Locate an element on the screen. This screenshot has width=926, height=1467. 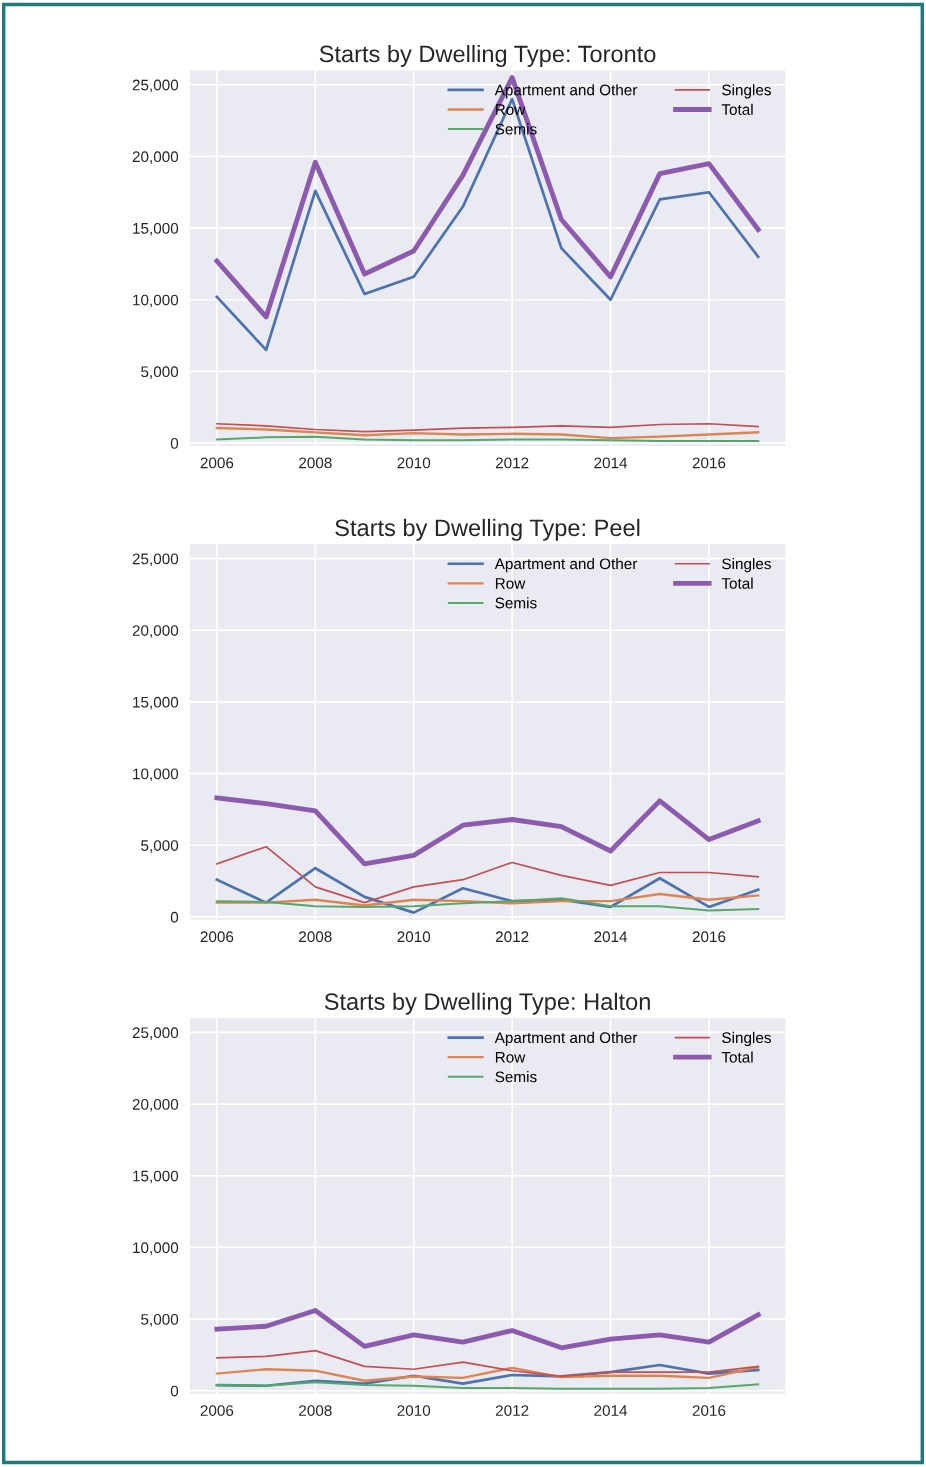
chart-title: Starts by Dwelling Type: Peel is located at coordinates (487, 529).